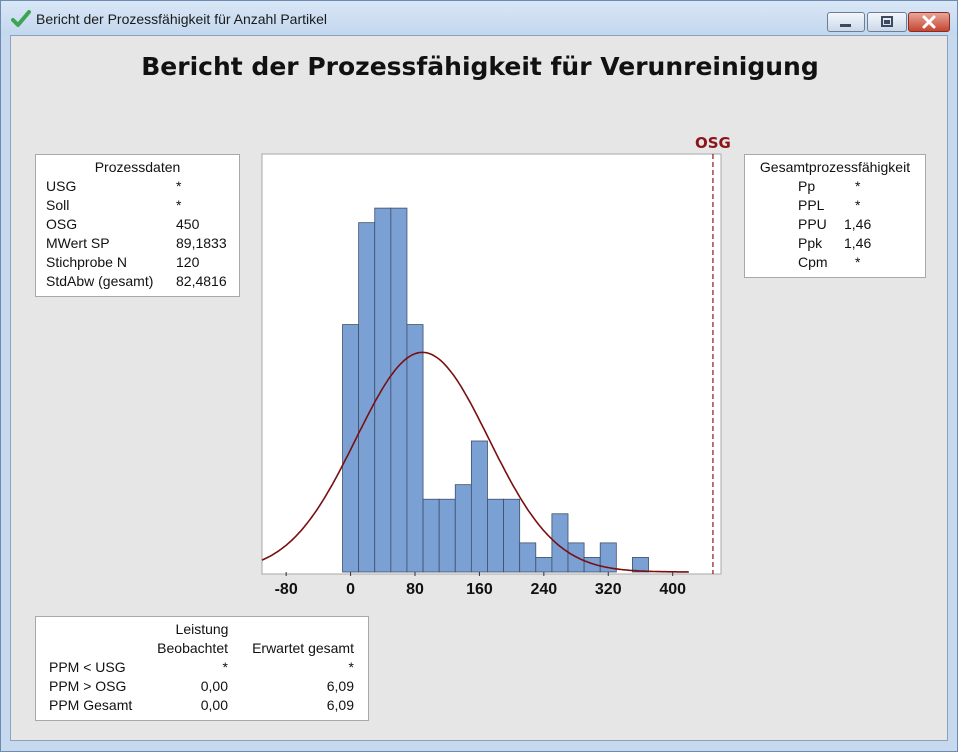  Describe the element at coordinates (812, 224) in the screenshot. I see `capability-label-ppu: PPU` at that location.